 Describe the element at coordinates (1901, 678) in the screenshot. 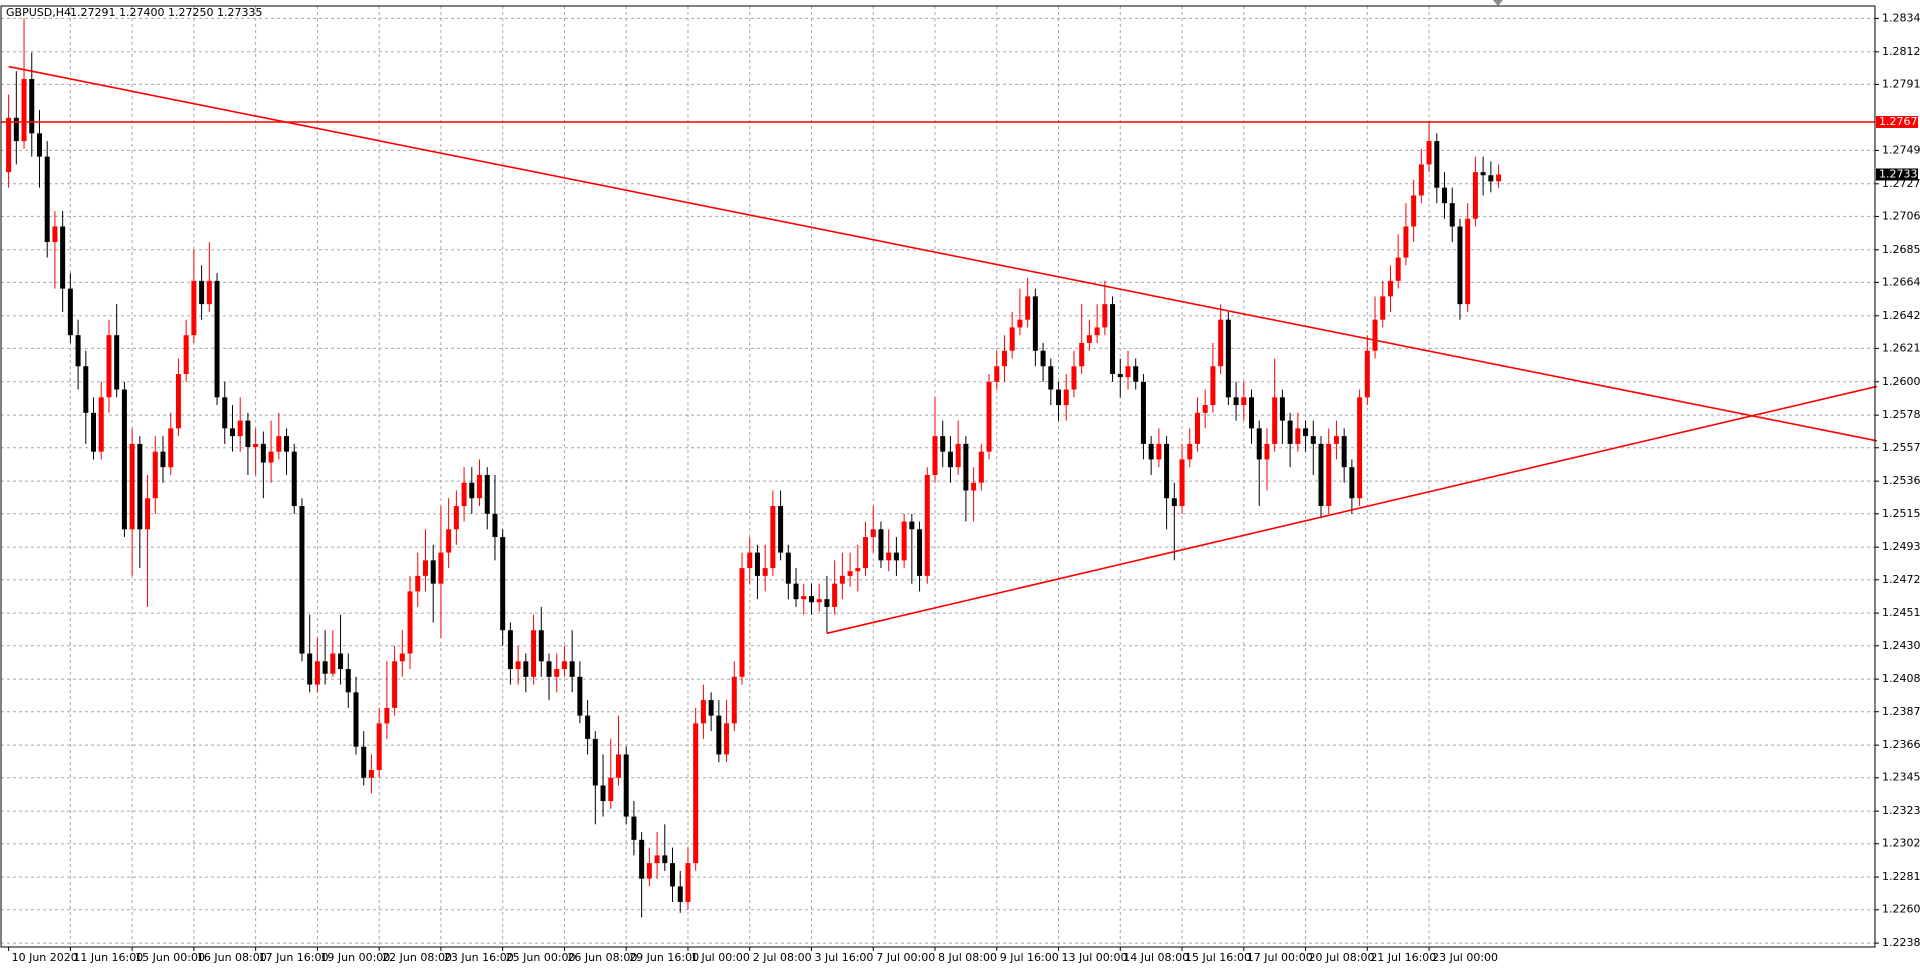

I see `y-tick-label: 1.24085` at that location.